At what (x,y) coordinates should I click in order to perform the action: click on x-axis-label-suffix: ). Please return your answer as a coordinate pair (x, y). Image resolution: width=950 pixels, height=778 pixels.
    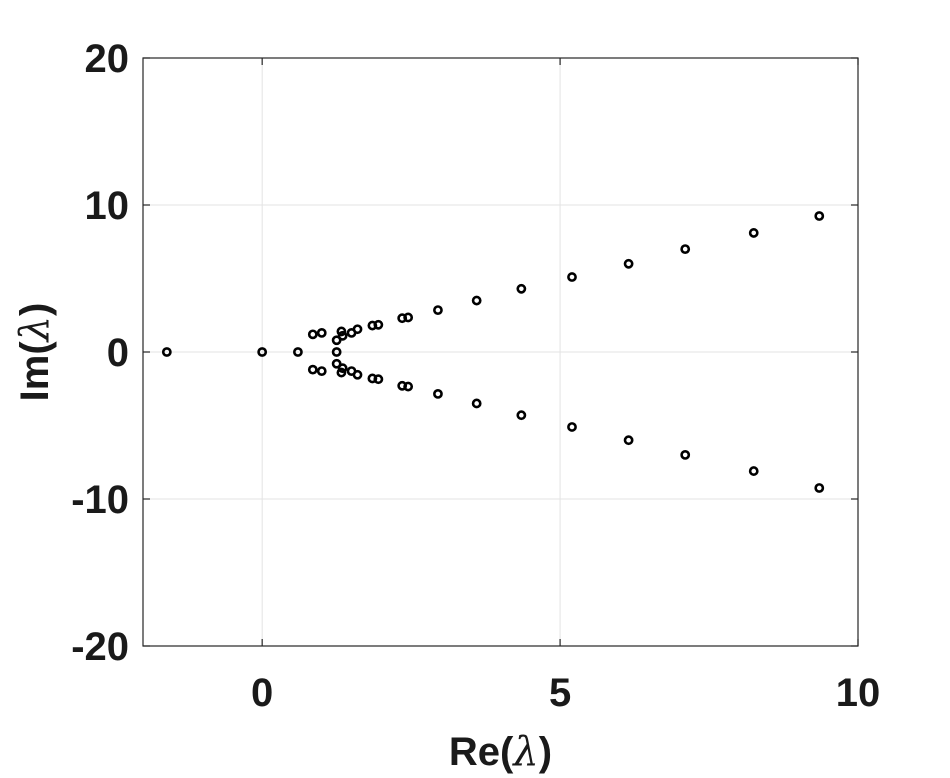
    Looking at the image, I should click on (545, 752).